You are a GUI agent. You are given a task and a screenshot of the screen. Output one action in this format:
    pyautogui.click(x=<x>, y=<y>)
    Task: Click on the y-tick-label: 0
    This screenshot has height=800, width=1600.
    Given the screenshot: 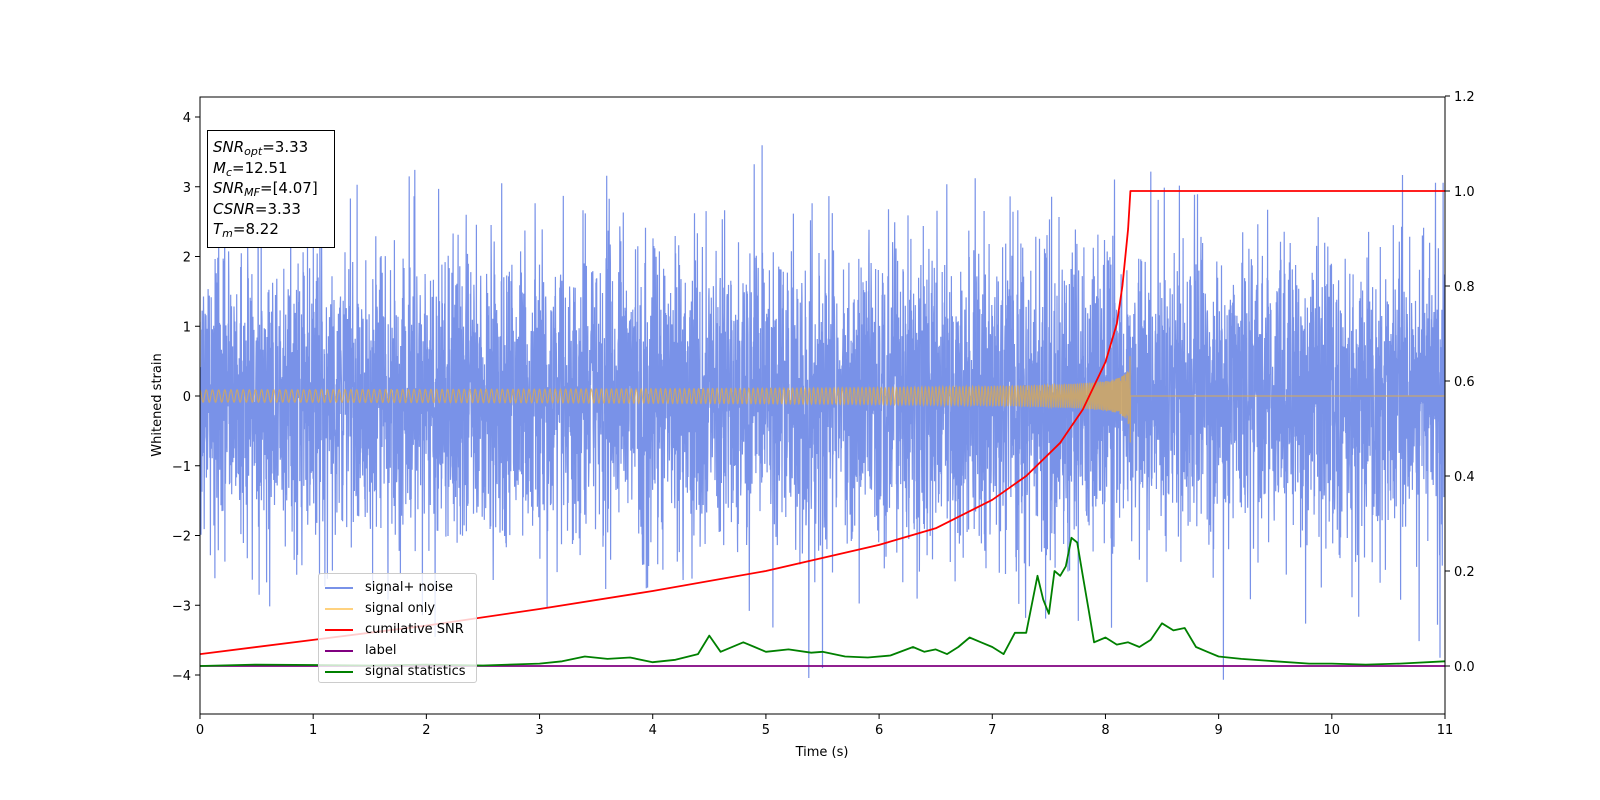 What is the action you would take?
    pyautogui.click(x=187, y=397)
    